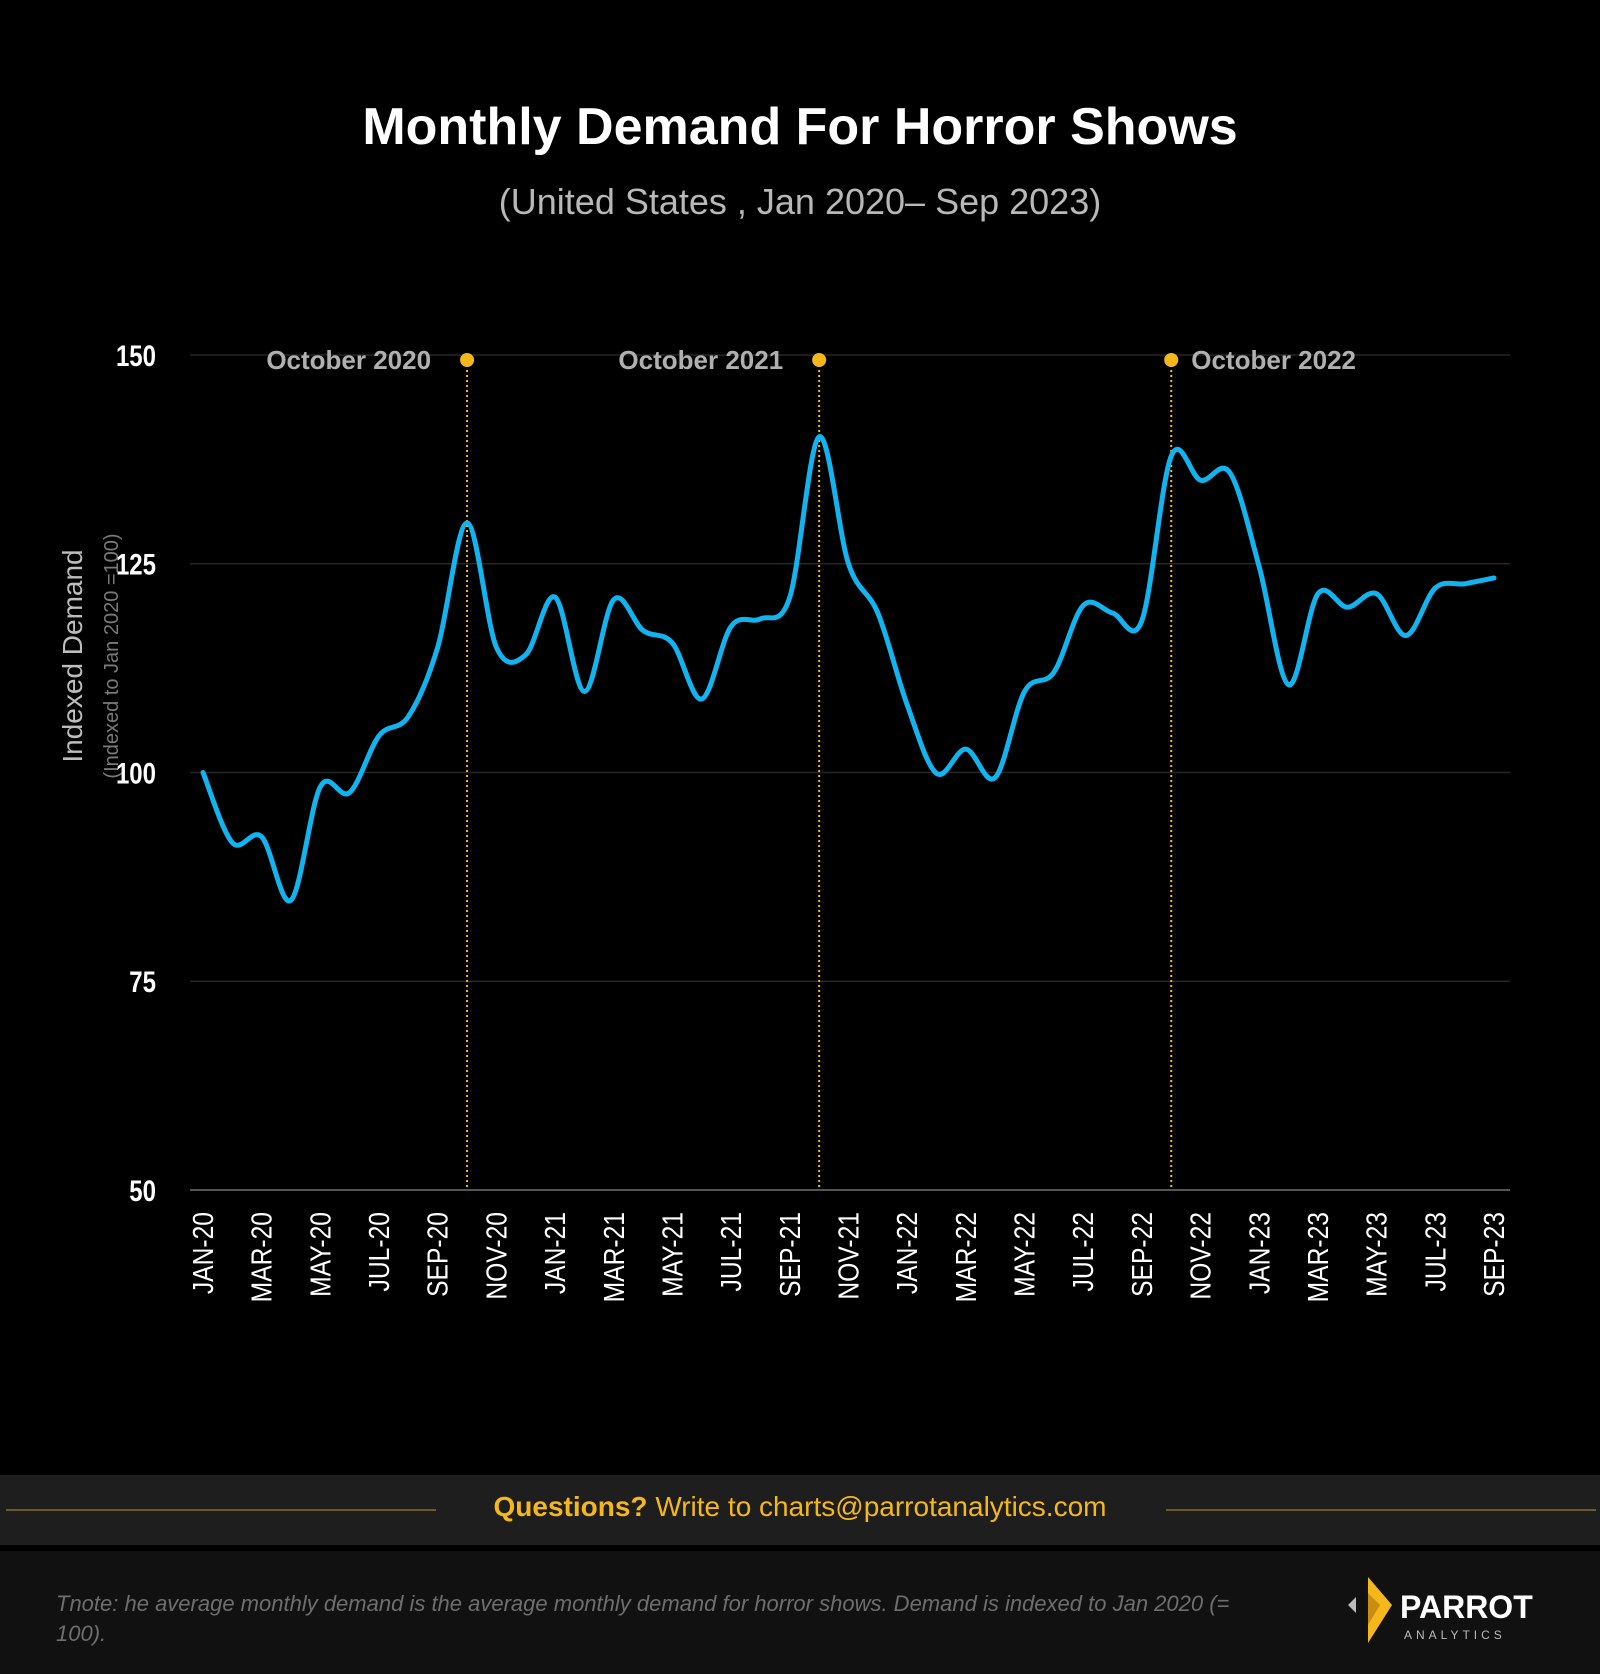 The image size is (1600, 1674). Describe the element at coordinates (136, 773) in the screenshot. I see `y-tick-label: 100` at that location.